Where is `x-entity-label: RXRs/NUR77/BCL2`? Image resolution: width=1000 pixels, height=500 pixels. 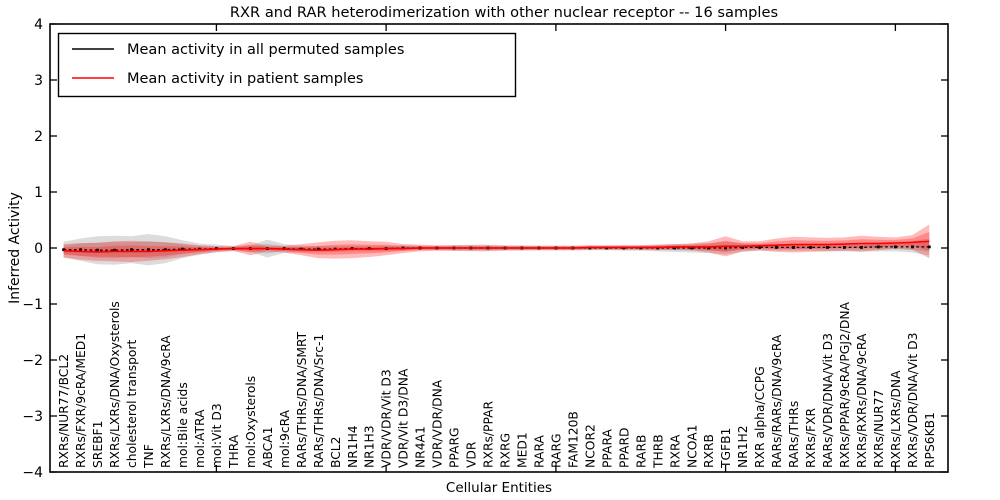
x-entity-label: RXRs/NUR77/BCL2 is located at coordinates (64, 411).